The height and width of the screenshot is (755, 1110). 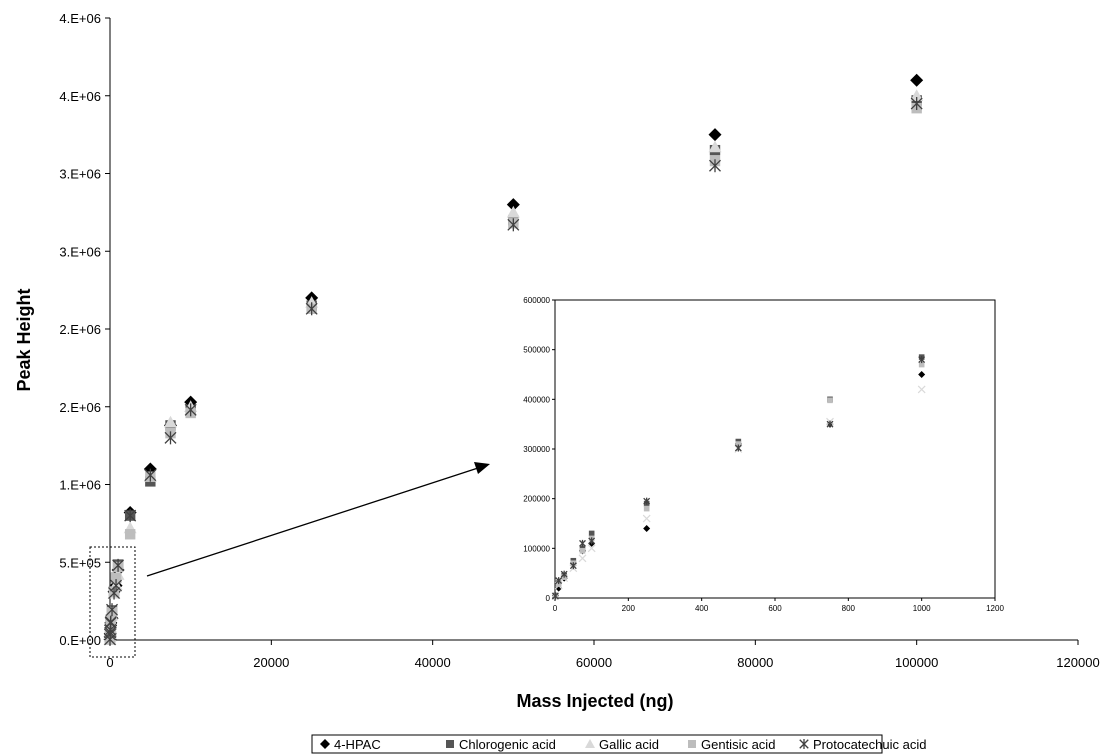 I want to click on legend-entry-label: 4-HPAC, so click(x=357, y=744).